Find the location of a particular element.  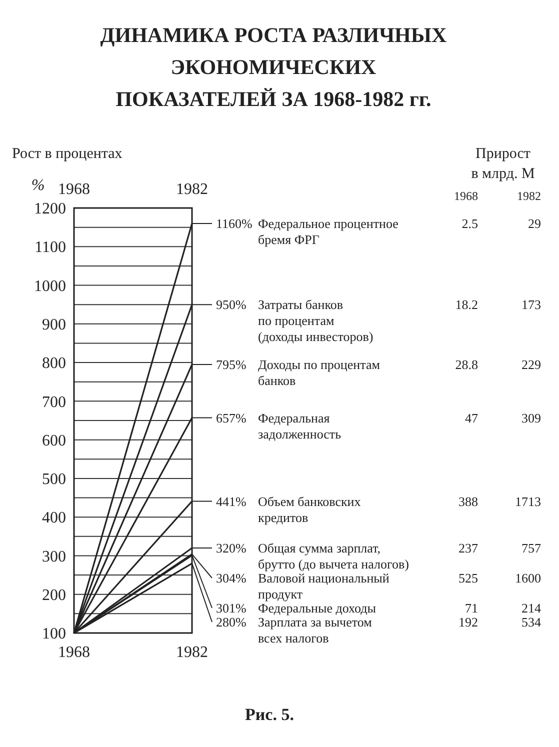

y-tick-label: 800 is located at coordinates (54, 363).